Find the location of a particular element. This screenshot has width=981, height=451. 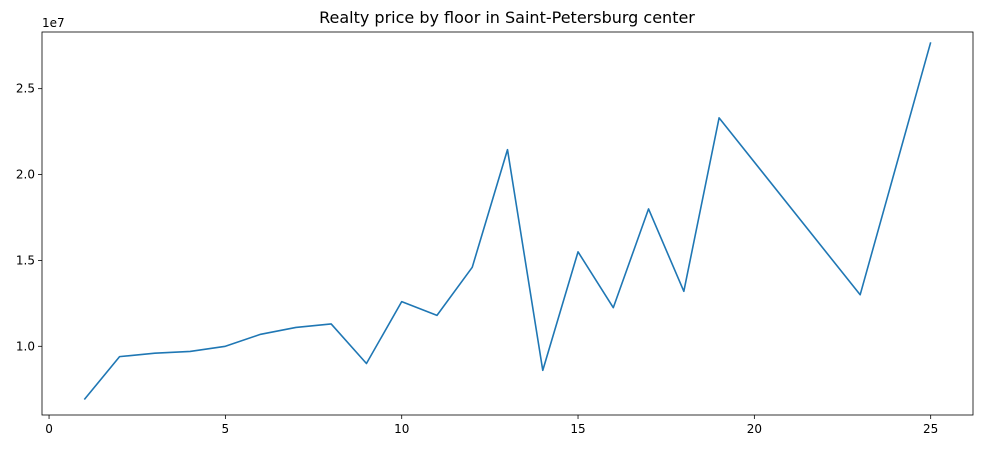

x-tick-label: 25 is located at coordinates (930, 429).